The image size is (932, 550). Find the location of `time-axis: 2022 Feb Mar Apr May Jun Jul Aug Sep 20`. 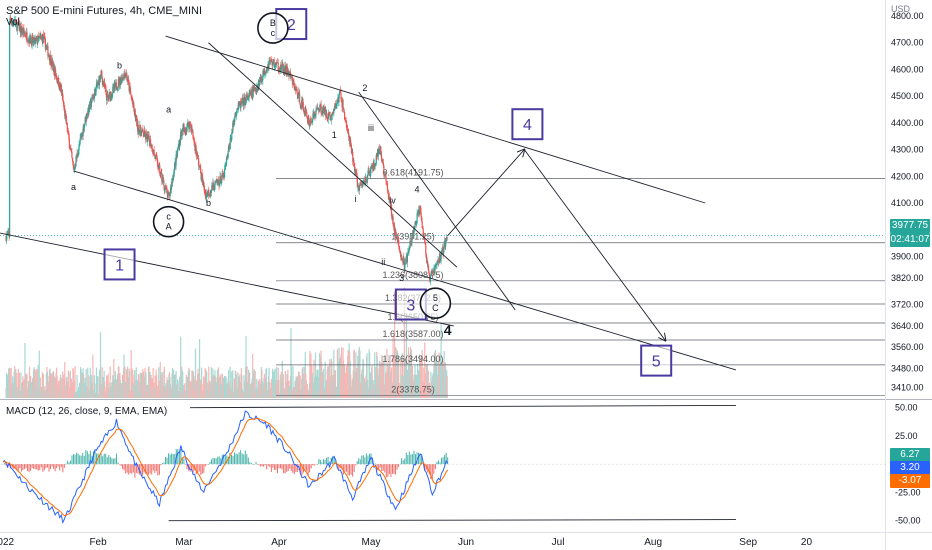

time-axis: 2022 Feb Mar Apr May Jun Jul Aug Sep 20 is located at coordinates (406, 542).